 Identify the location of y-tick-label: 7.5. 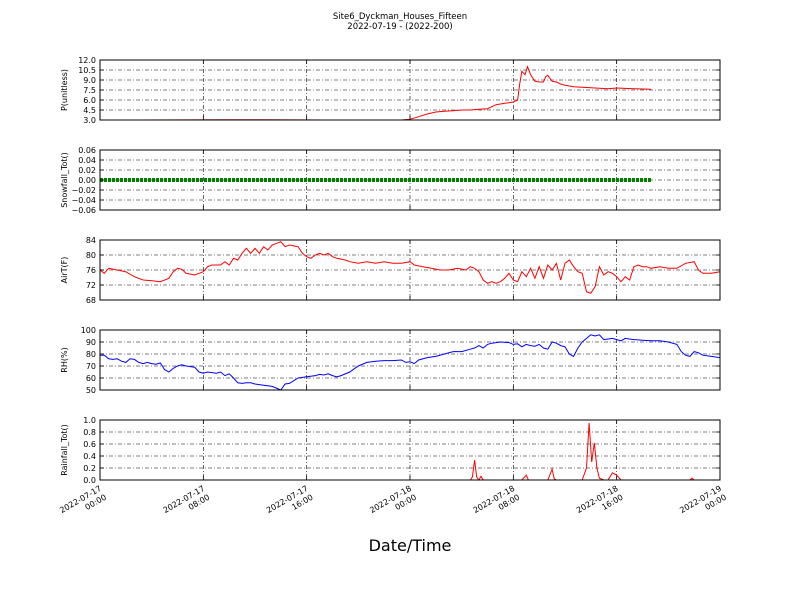
(89, 90).